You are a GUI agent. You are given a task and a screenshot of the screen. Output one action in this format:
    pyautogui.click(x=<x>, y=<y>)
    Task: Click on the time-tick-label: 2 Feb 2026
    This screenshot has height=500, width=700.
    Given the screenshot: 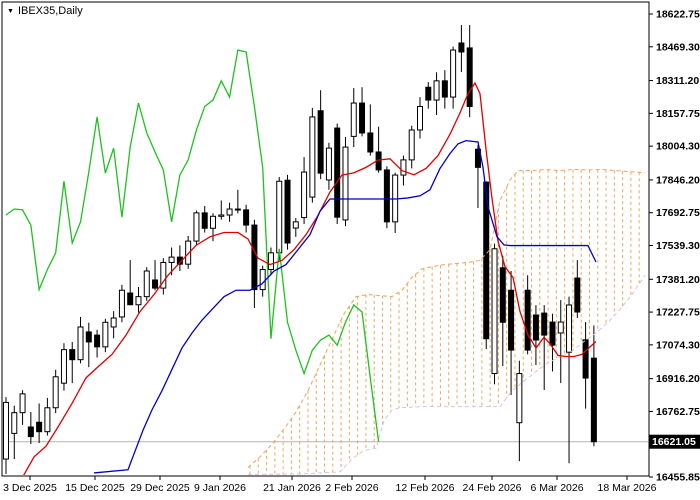 What is the action you would take?
    pyautogui.click(x=351, y=488)
    